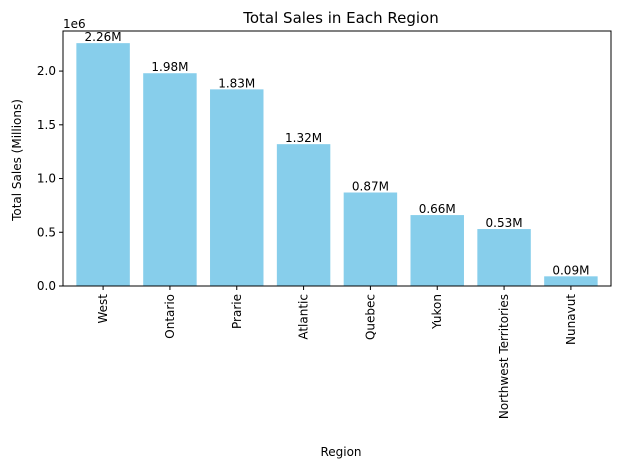  I want to click on data-label: 2.26M, so click(103, 37).